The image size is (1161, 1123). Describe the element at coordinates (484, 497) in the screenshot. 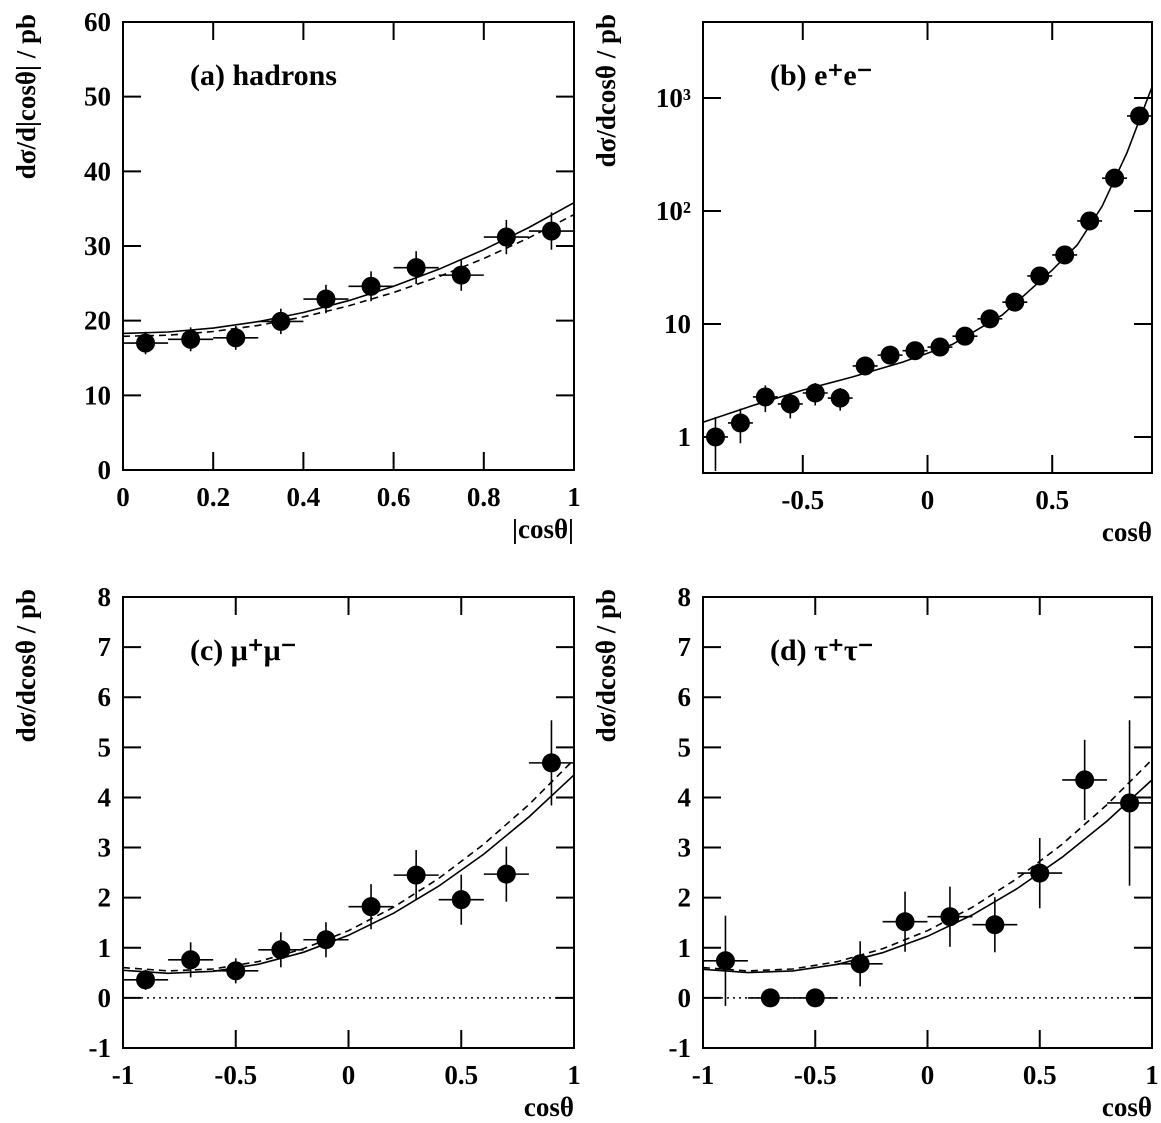

I see `x-tick-label: 0.8` at that location.